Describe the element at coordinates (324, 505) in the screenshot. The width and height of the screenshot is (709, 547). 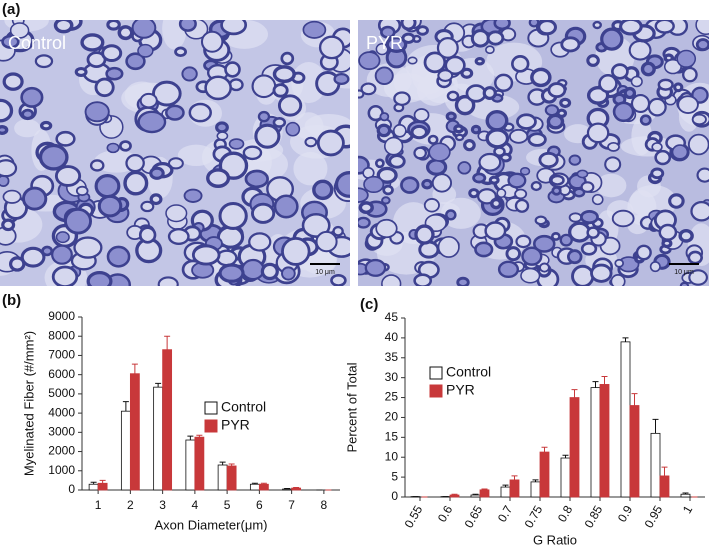
I see `x-tick-label: 8` at that location.